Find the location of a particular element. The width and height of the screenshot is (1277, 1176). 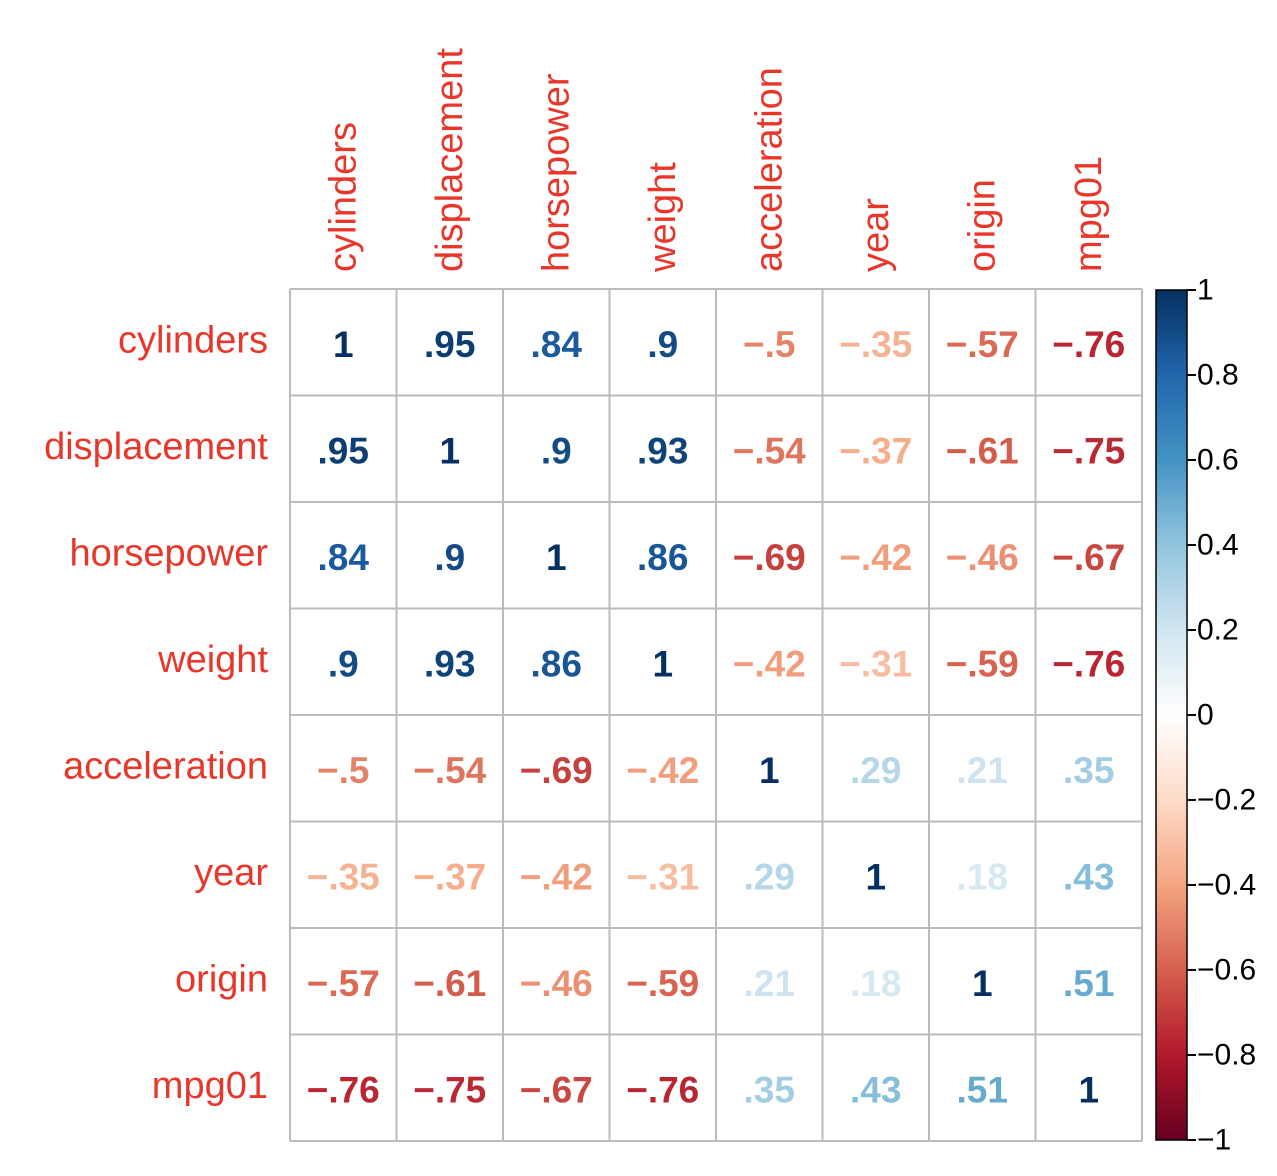

colorbar-tick-label: −0.6 is located at coordinates (1226, 970).